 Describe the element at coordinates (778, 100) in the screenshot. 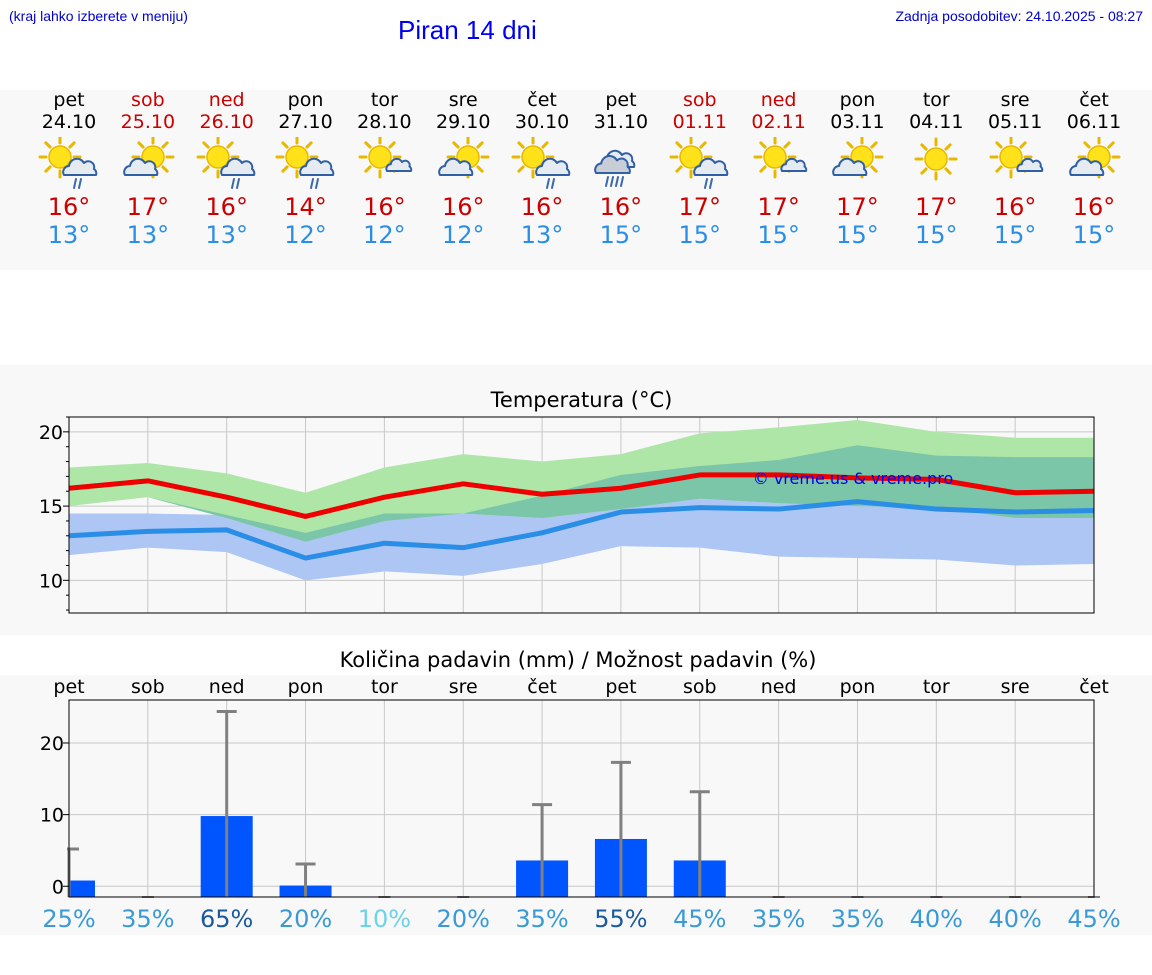

I see `day-name: ned` at that location.